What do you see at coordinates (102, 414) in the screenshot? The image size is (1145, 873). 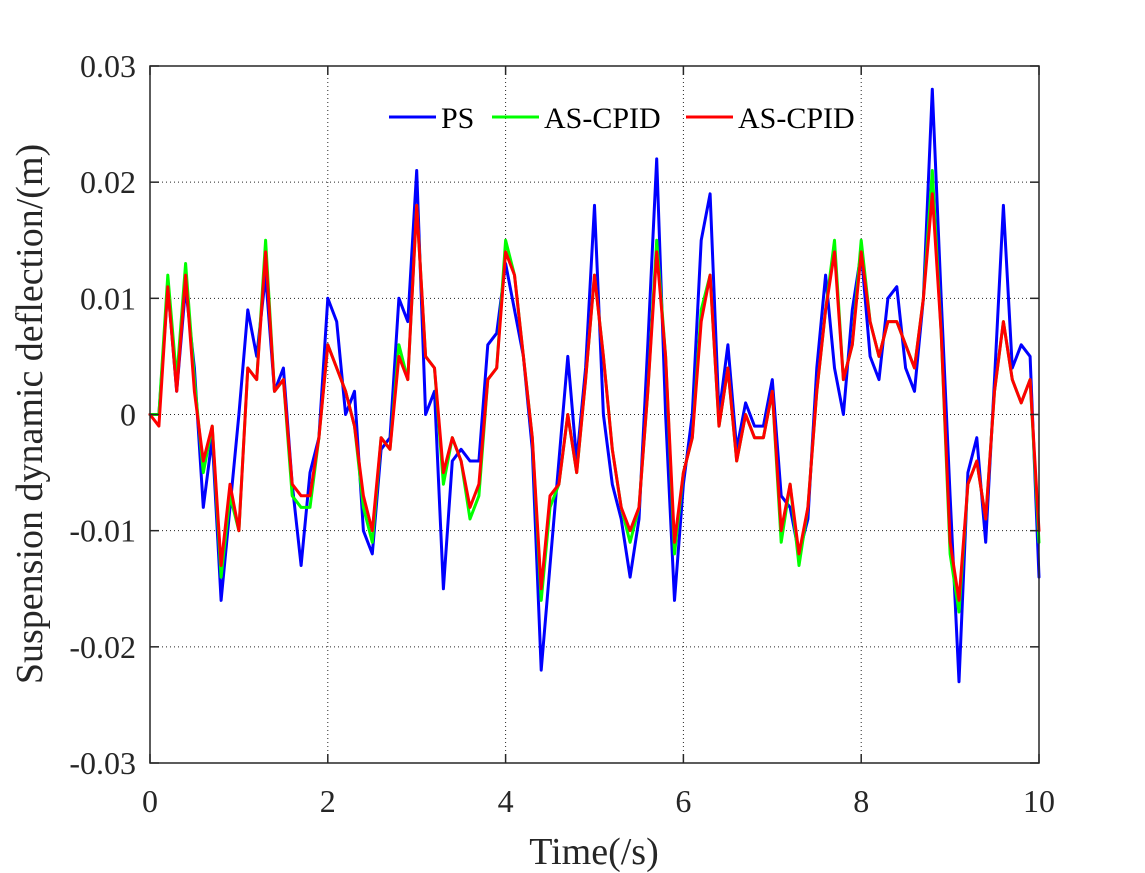 I see `y-tick-labels: -0.03 -0.02 -0.01 0 0.01 0.02 0.03` at bounding box center [102, 414].